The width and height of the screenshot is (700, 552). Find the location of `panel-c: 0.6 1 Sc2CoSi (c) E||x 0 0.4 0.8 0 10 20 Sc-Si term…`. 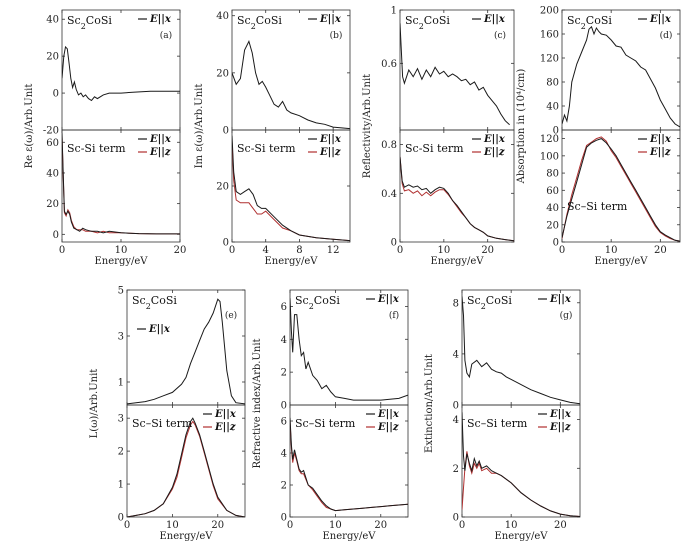

panel-c: 0.6 1 Sc2CoSi (c) E||x 0 0.4 0.8 0 10 20 Sc-Si term… is located at coordinates (438, 136).